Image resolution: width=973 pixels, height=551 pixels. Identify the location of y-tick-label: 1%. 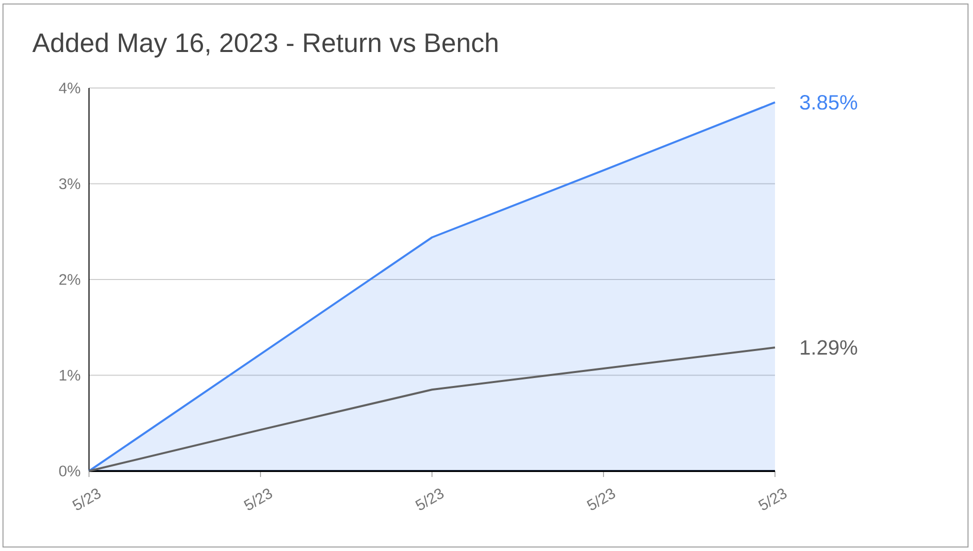
(70, 375).